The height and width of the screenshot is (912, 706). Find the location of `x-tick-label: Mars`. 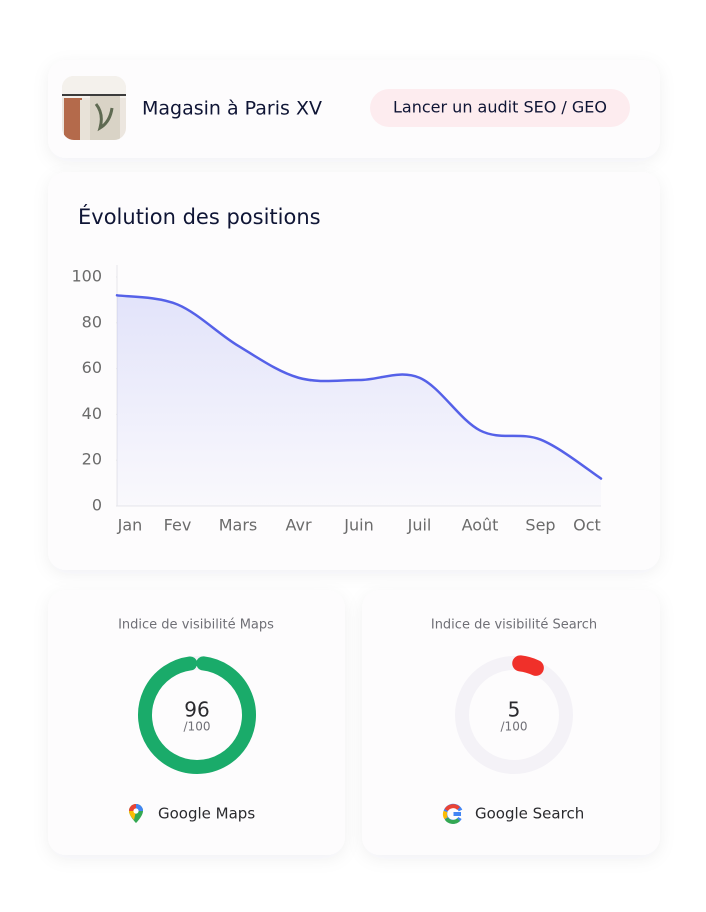

x-tick-label: Mars is located at coordinates (238, 525).